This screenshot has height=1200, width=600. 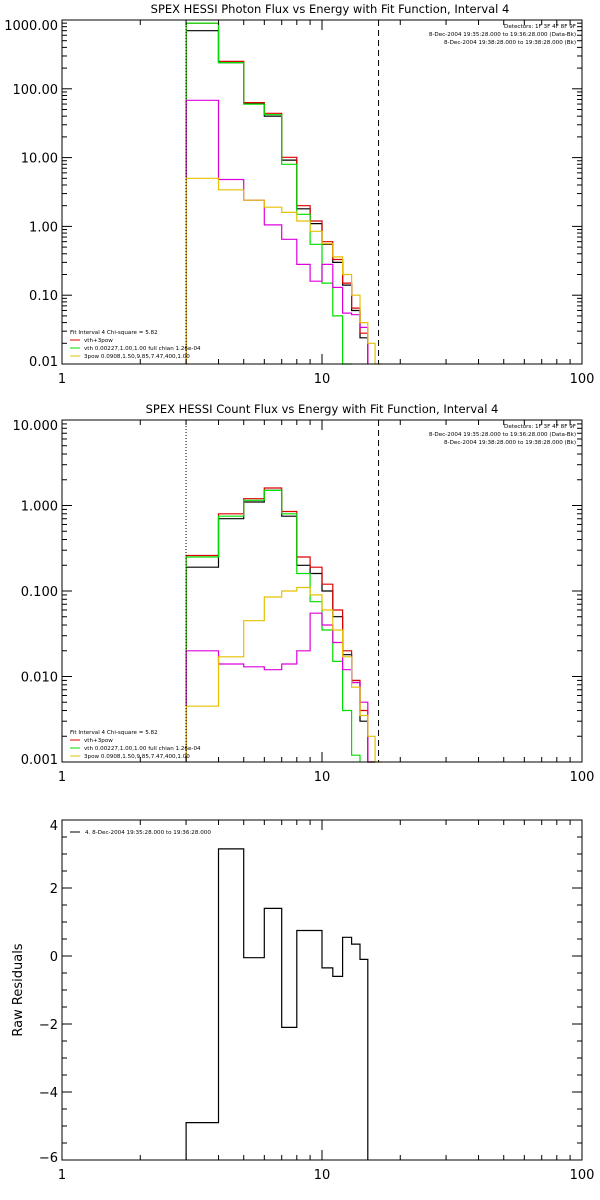 I want to click on y-tick-label: 1.00, so click(x=43, y=227).